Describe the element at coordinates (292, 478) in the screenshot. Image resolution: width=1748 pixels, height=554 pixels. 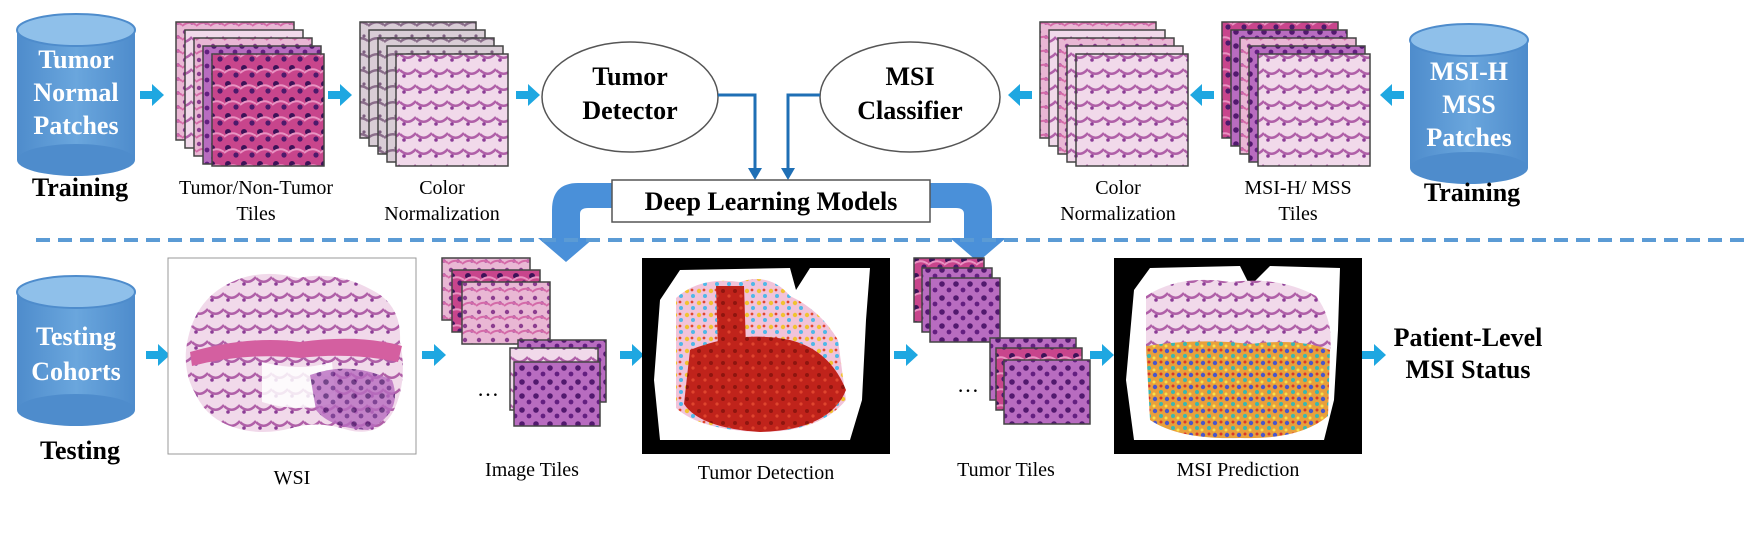
I see `wsi-label: WSI` at that location.